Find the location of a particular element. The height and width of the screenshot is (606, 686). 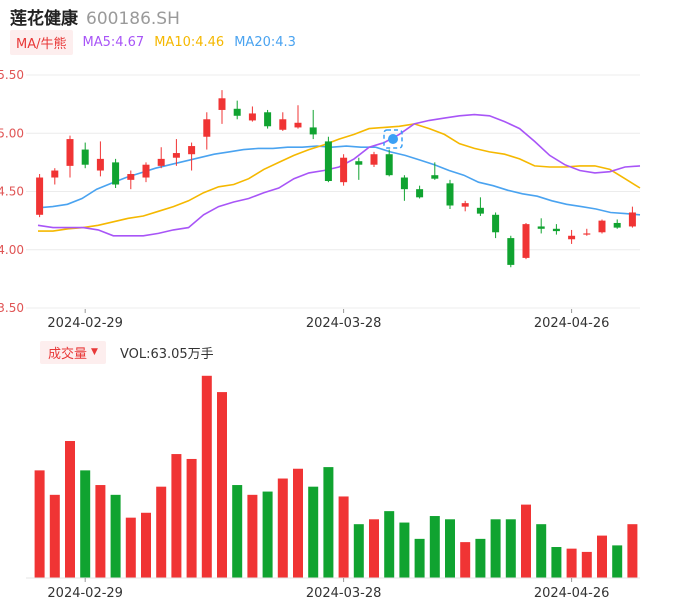

ma-legend: MA/牛熊 MA5:4.67 MA10:4.46 MA20:4.3 is located at coordinates (153, 42).